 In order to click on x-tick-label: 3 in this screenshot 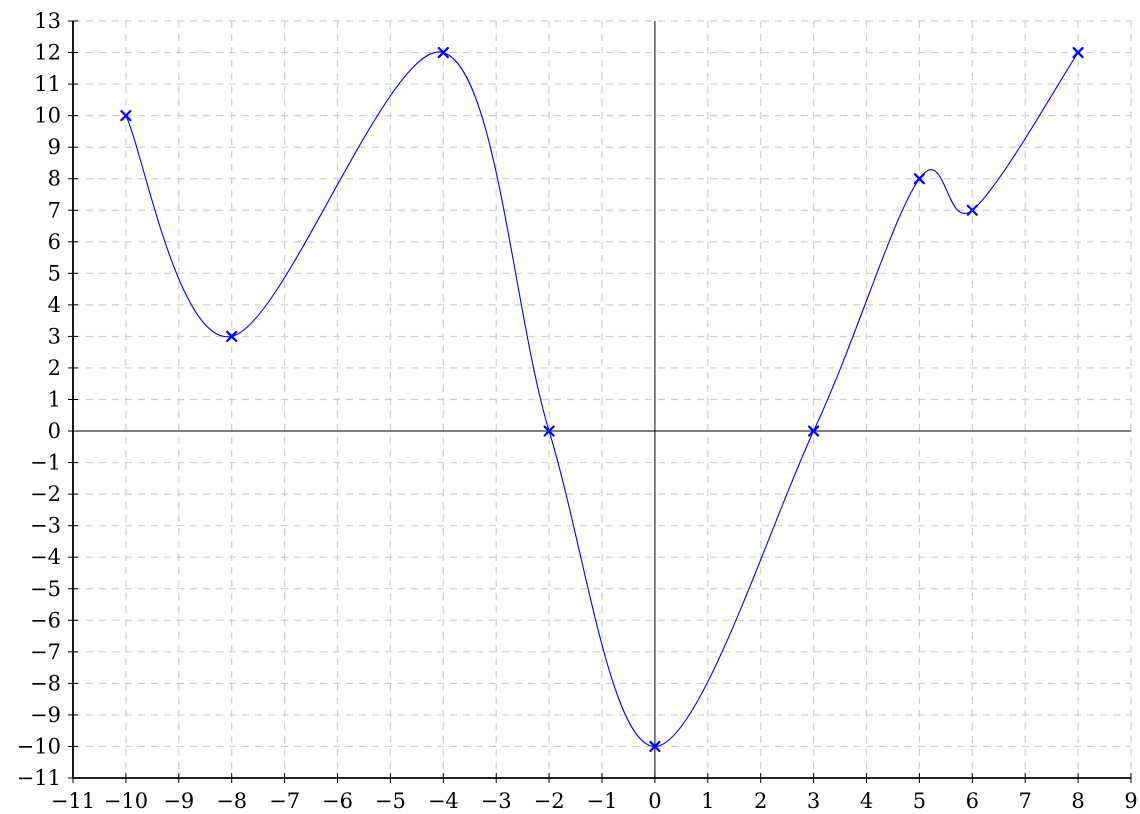, I will do `click(813, 801)`.